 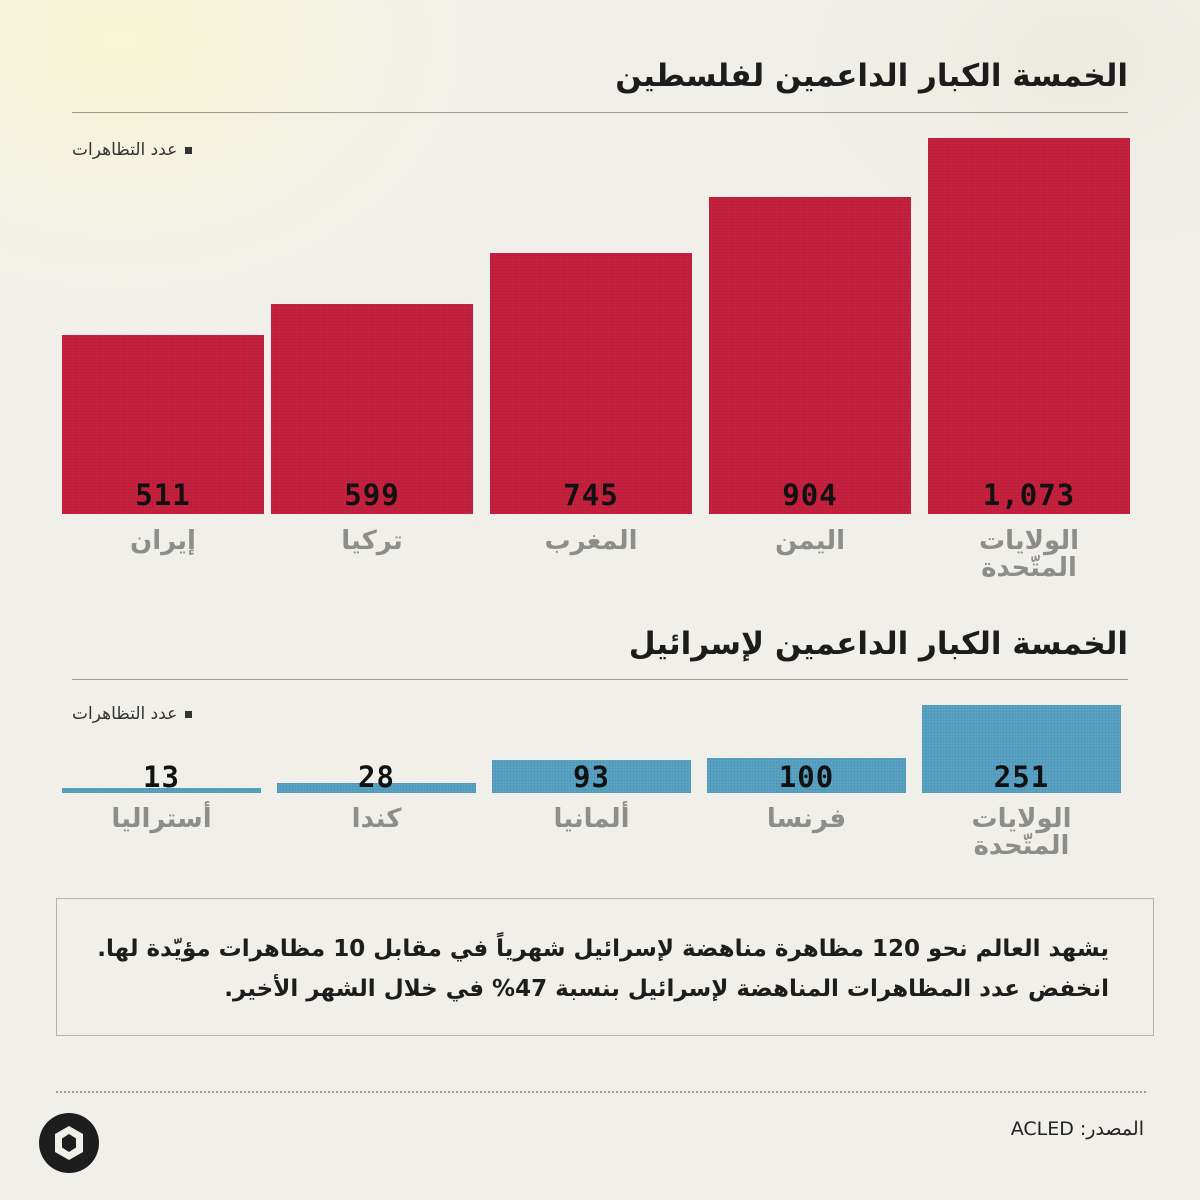 What do you see at coordinates (1042, 1129) in the screenshot?
I see `source-value: ACLED` at bounding box center [1042, 1129].